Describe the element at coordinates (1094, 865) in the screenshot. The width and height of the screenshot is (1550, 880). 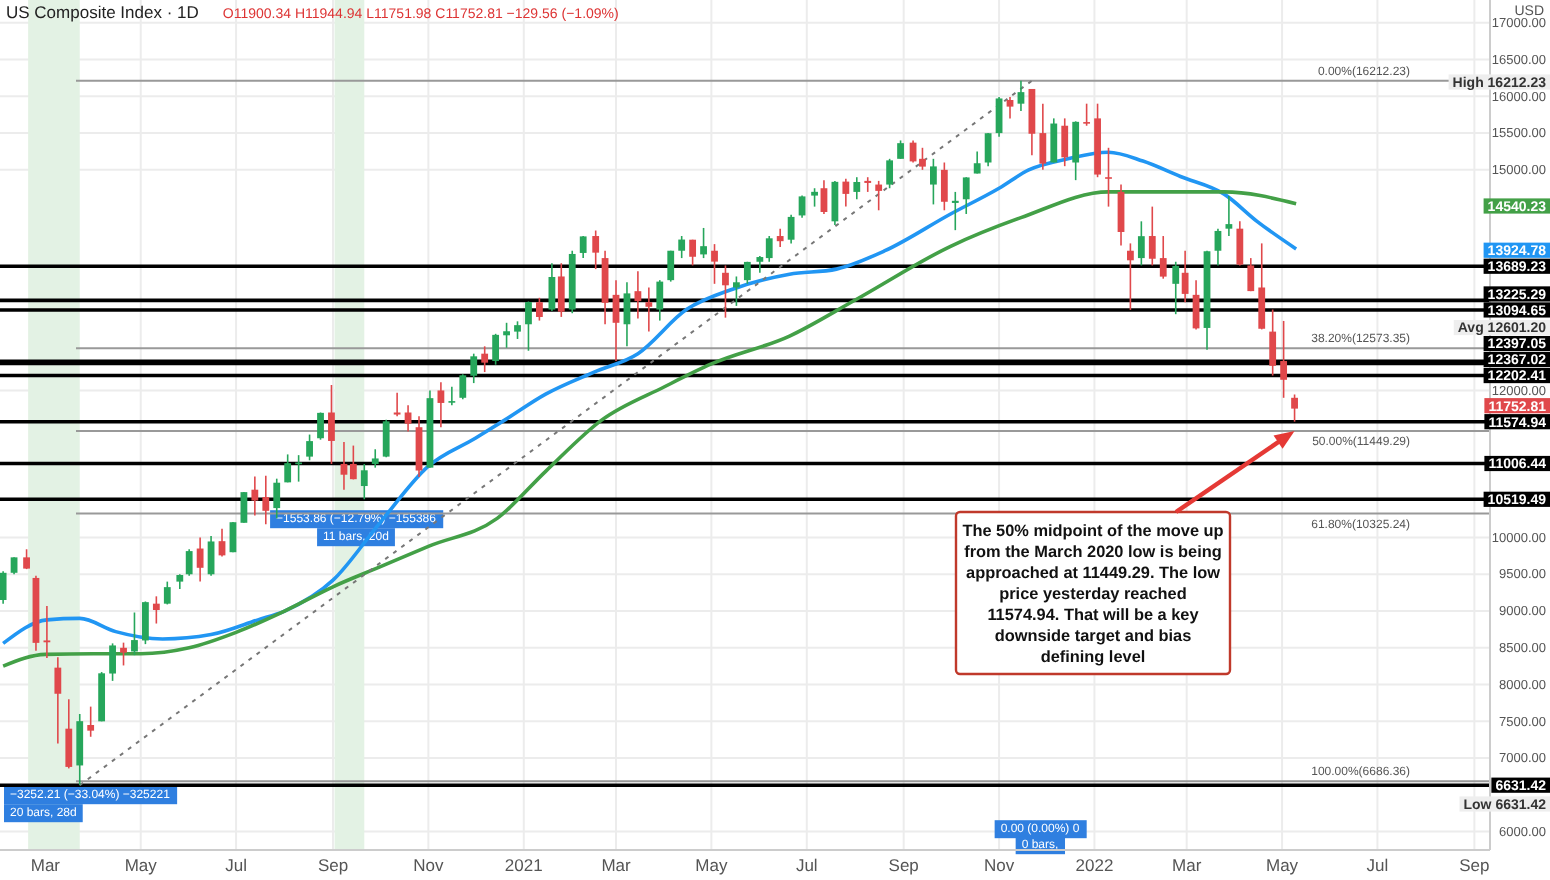
I see `x-tick-label: 2022` at that location.